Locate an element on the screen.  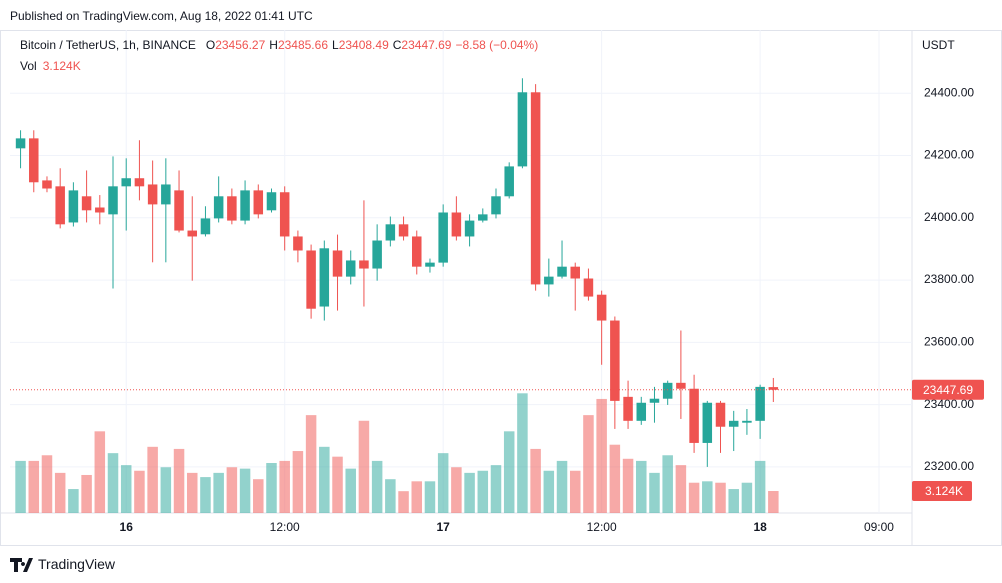
legend-value: 23485.66 is located at coordinates (302, 45).